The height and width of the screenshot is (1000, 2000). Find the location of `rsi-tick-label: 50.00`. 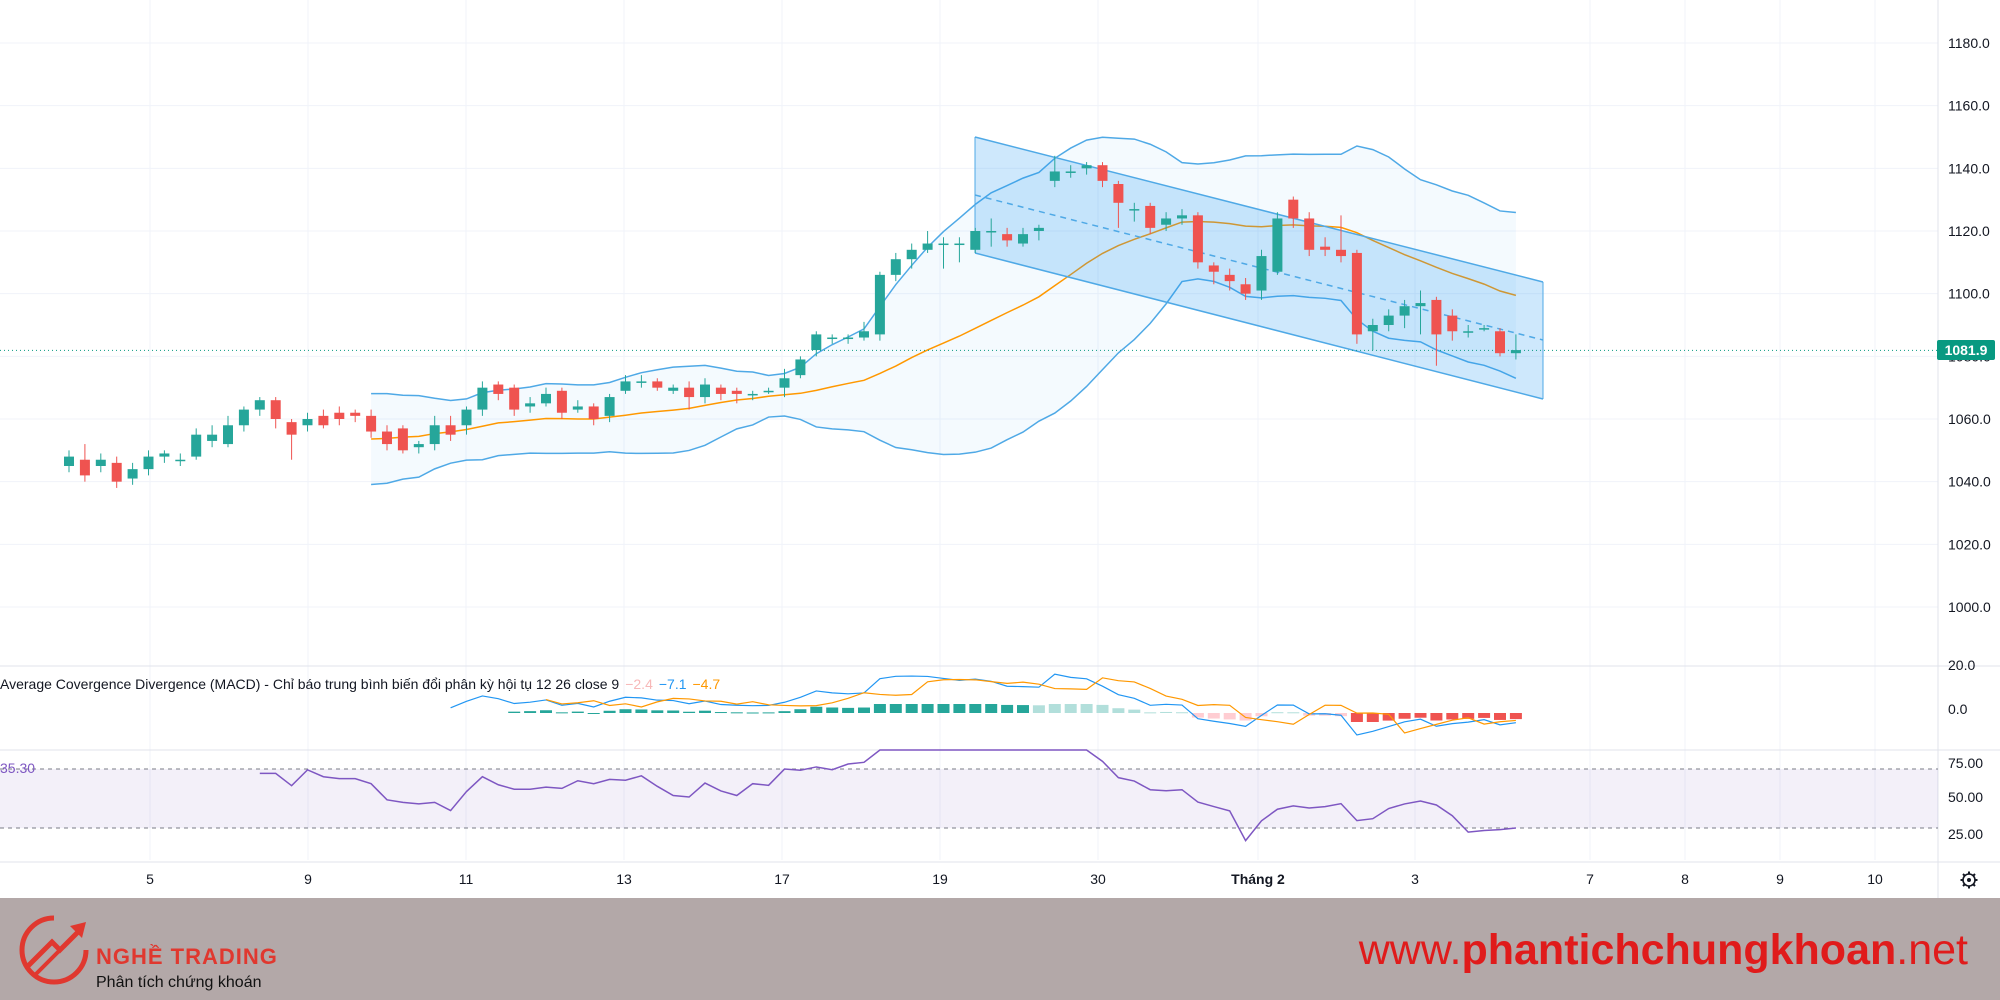

rsi-tick-label: 50.00 is located at coordinates (1965, 797).